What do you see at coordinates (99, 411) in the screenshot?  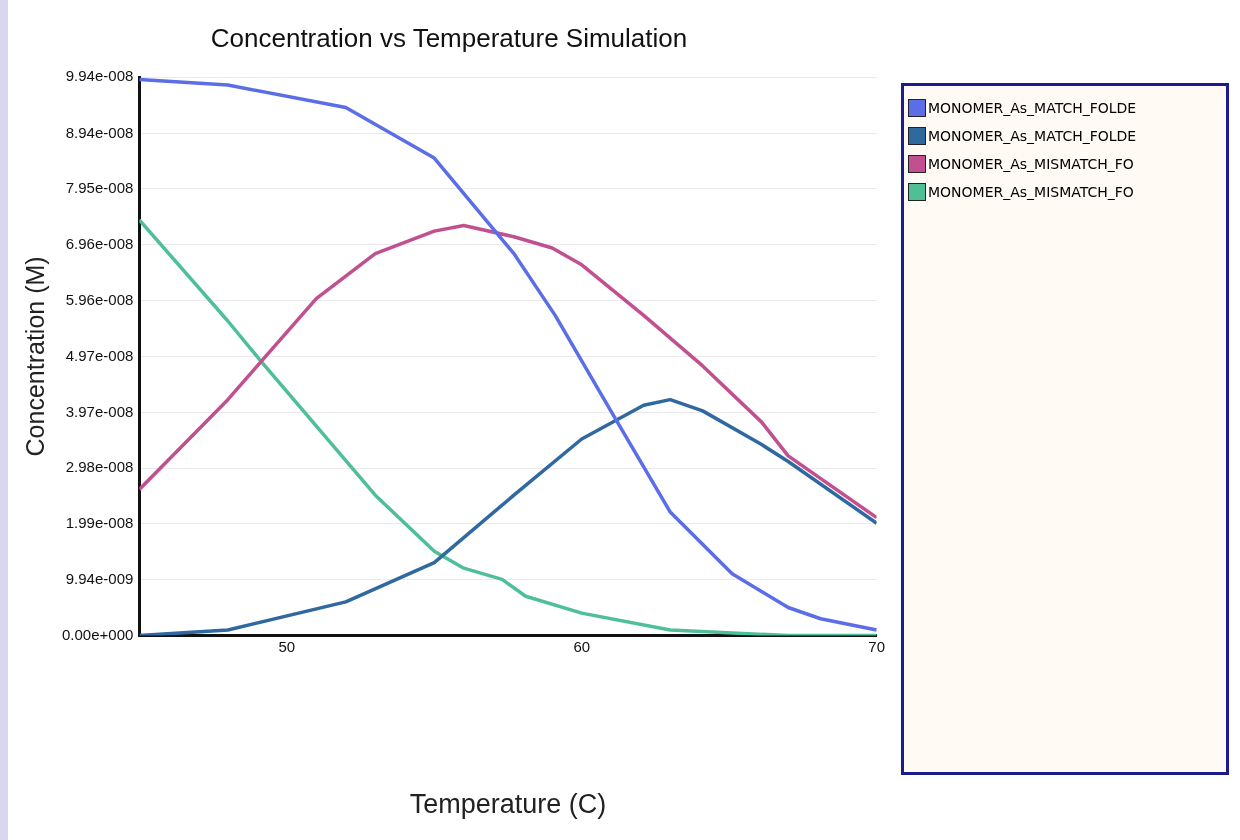 I see `y-tick-label: 3.97e-008` at bounding box center [99, 411].